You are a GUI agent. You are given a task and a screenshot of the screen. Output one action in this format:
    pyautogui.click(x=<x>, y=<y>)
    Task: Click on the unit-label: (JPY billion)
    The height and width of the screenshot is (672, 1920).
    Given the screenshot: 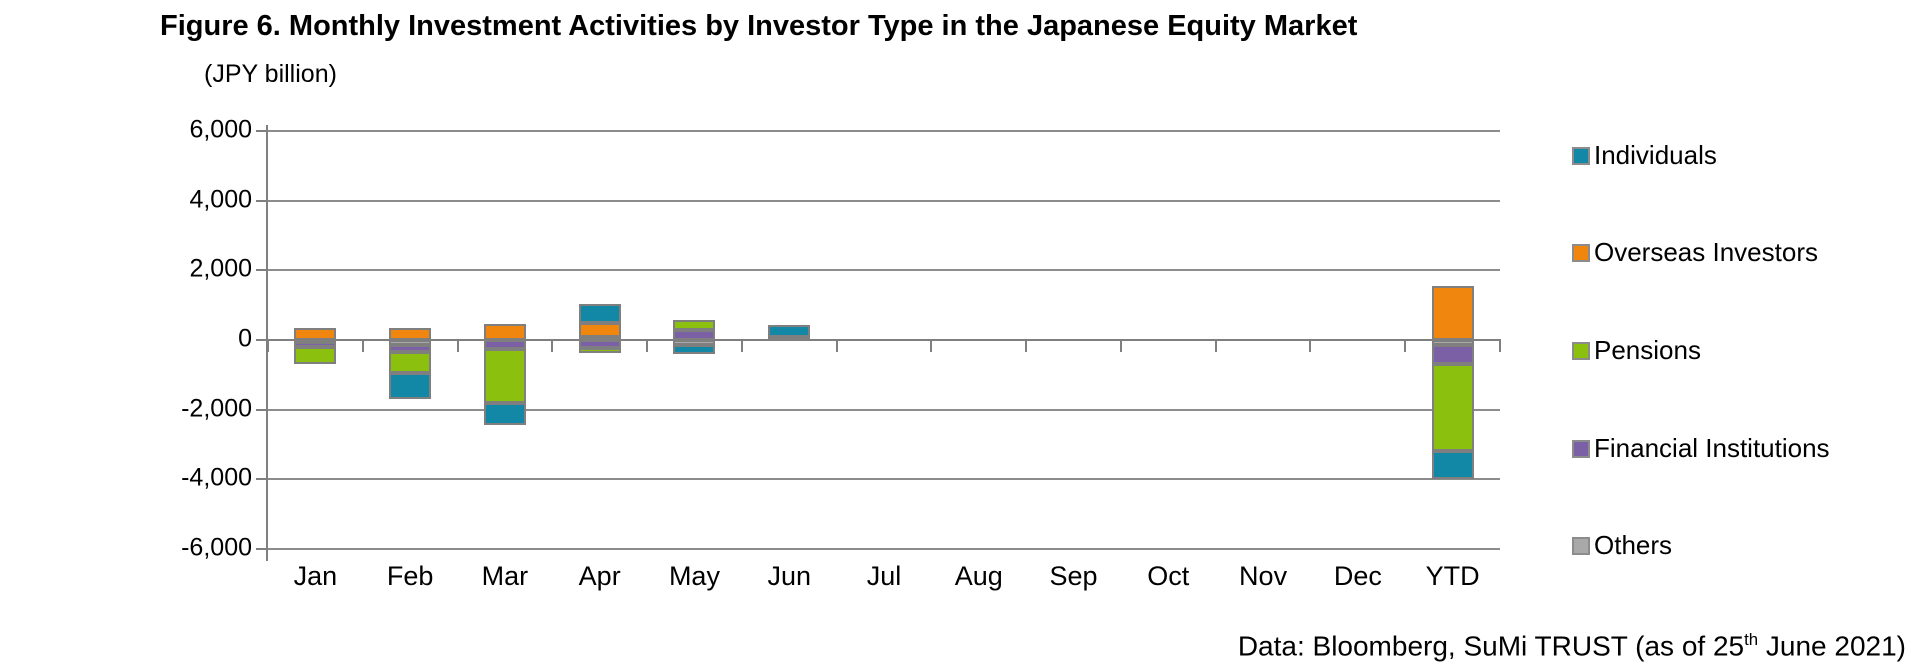 What is the action you would take?
    pyautogui.click(x=270, y=74)
    